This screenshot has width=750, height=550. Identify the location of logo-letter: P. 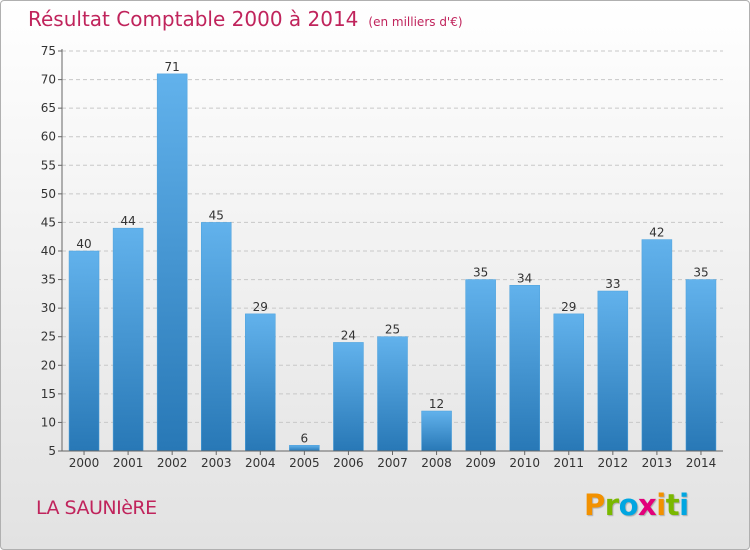
(594, 505).